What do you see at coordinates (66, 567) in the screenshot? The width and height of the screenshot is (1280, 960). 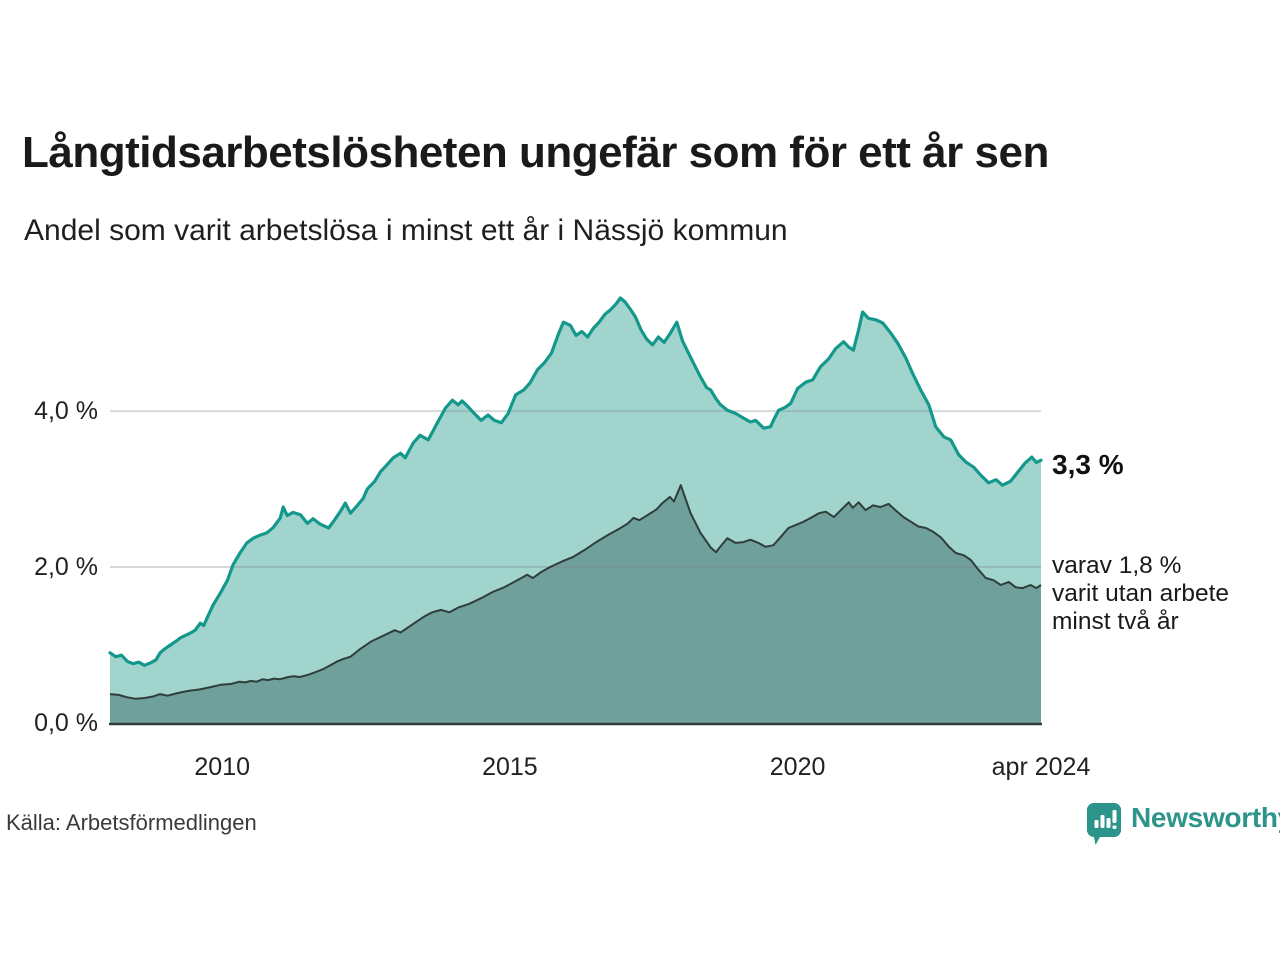 I see `y-axis-tick-label: 2,0 %` at bounding box center [66, 567].